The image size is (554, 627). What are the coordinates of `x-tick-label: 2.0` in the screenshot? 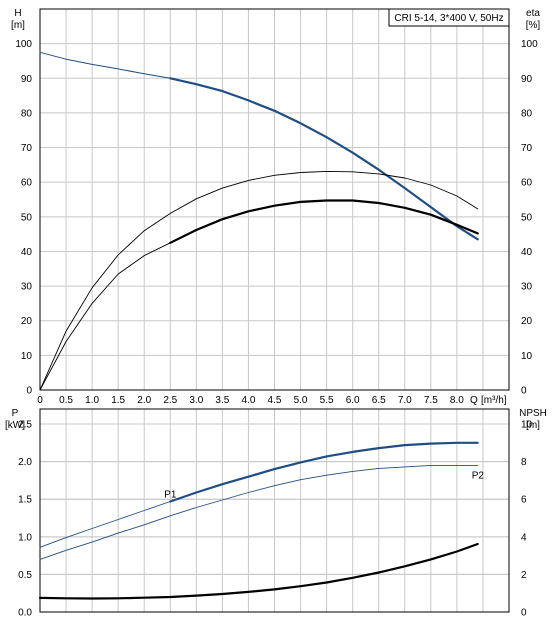 It's located at (144, 400).